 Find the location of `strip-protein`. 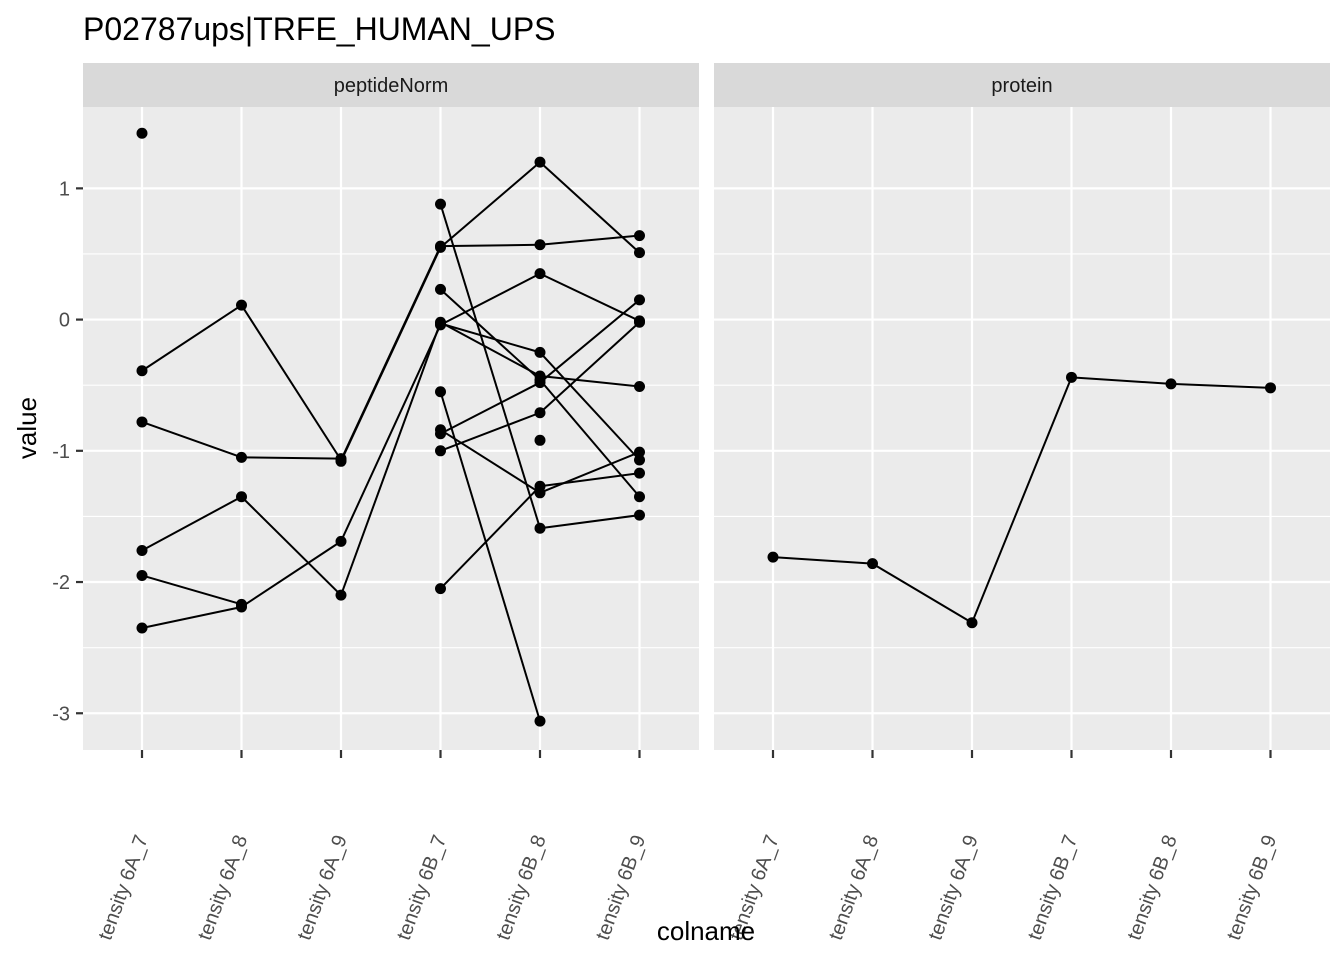

strip-protein is located at coordinates (1022, 85).